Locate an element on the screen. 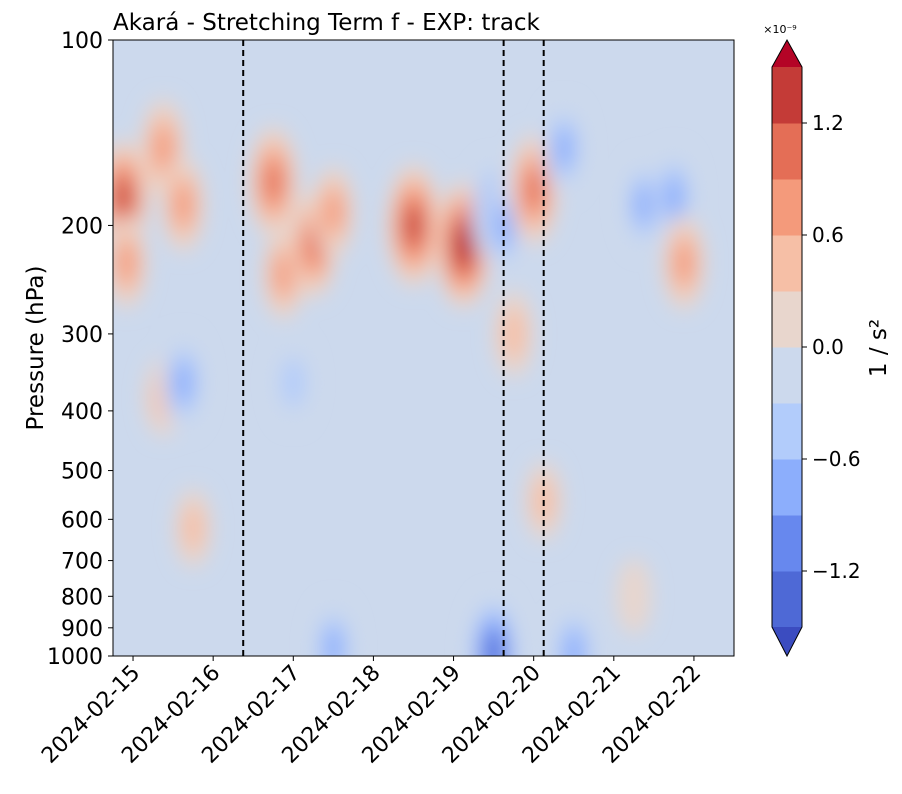 The width and height of the screenshot is (902, 794). colorbar-extend-max is located at coordinates (787, 53).